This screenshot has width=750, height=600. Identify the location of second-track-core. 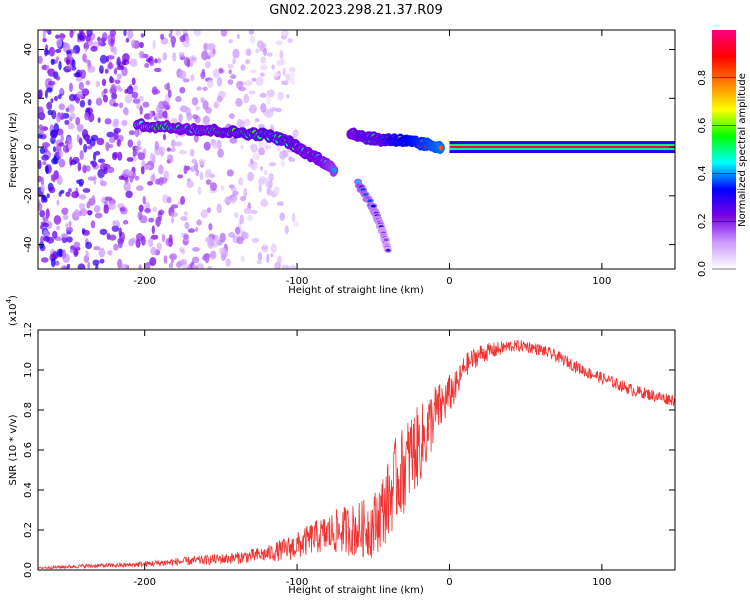
(441, 148).